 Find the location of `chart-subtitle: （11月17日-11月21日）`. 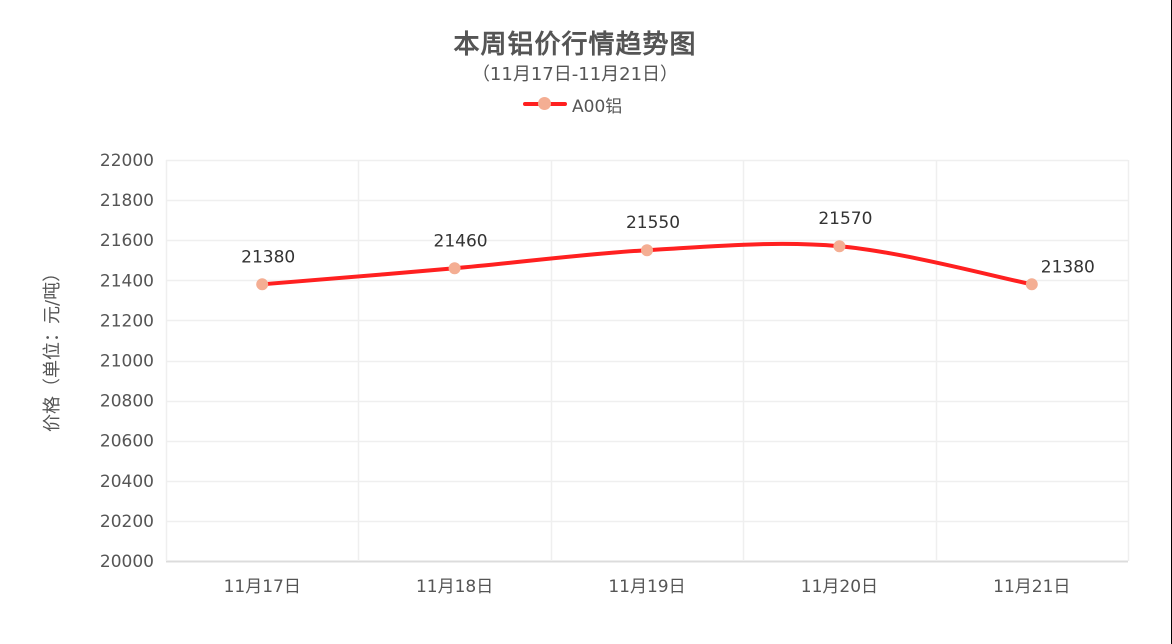

chart-subtitle: （11月17日-11月21日） is located at coordinates (575, 74).